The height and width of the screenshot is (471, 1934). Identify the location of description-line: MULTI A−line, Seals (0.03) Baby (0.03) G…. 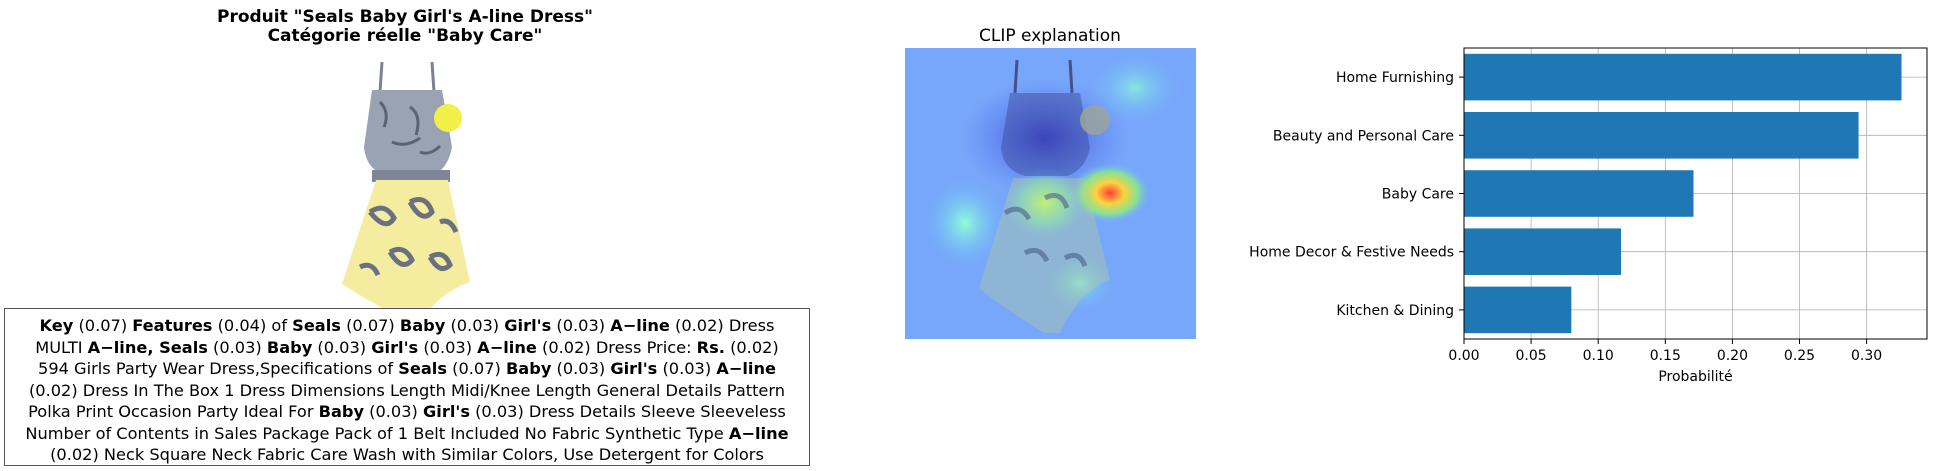
(407, 348).